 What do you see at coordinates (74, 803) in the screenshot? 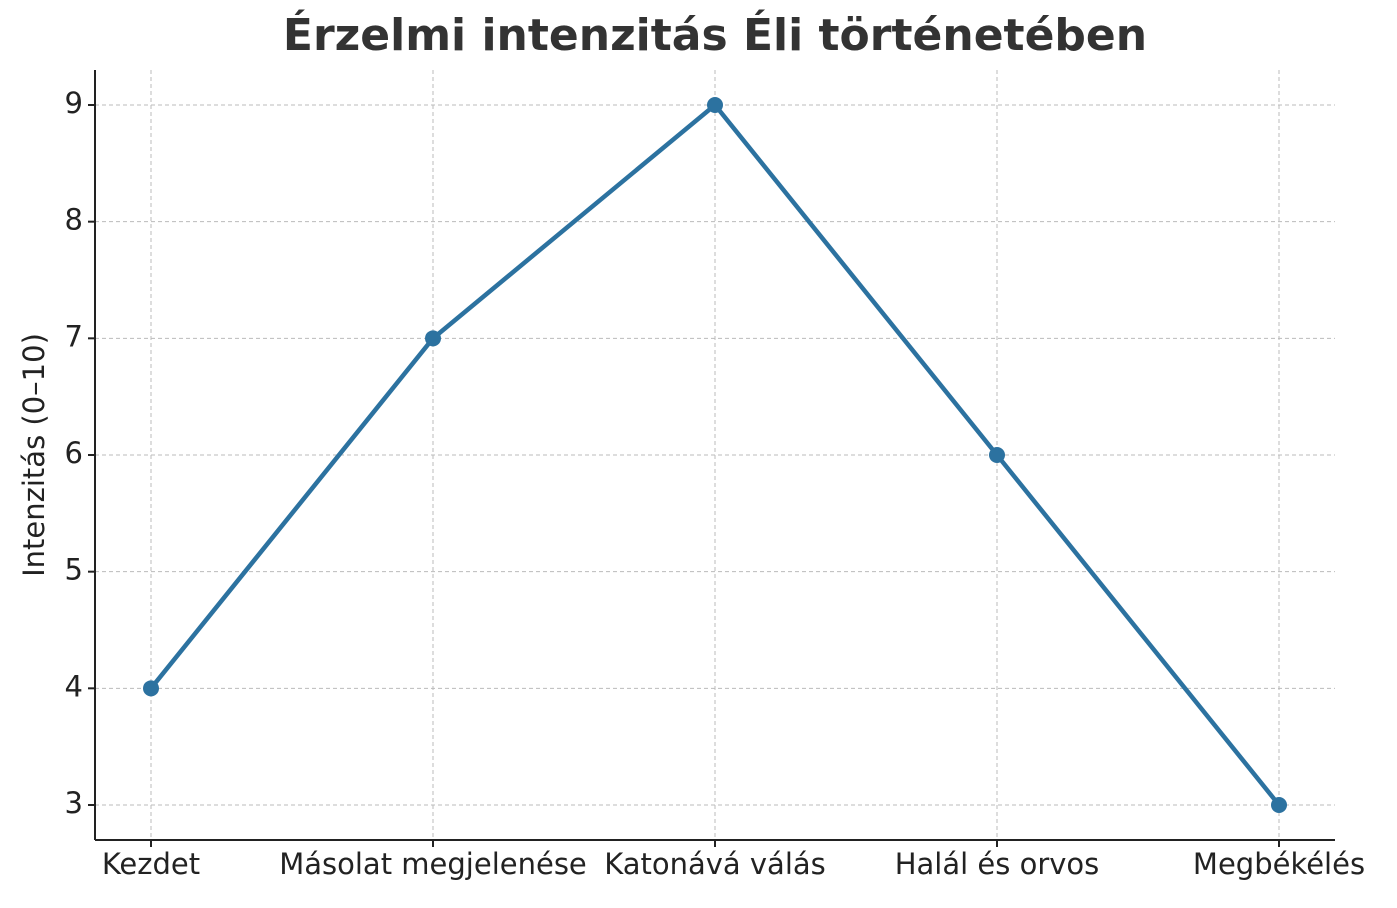
I see `y-tick-label: 3` at bounding box center [74, 803].